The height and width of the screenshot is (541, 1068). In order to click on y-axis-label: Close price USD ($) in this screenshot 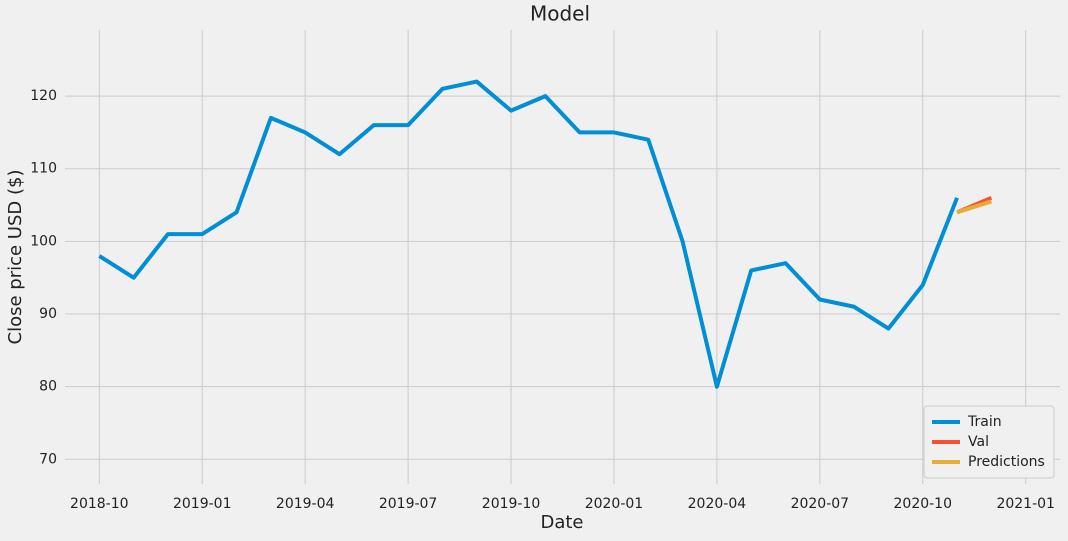, I will do `click(15, 257)`.